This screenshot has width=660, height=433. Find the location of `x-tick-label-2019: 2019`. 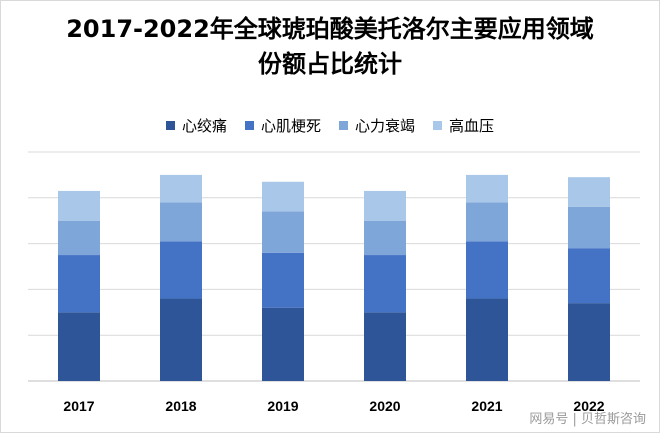

x-tick-label-2019: 2019 is located at coordinates (282, 406).